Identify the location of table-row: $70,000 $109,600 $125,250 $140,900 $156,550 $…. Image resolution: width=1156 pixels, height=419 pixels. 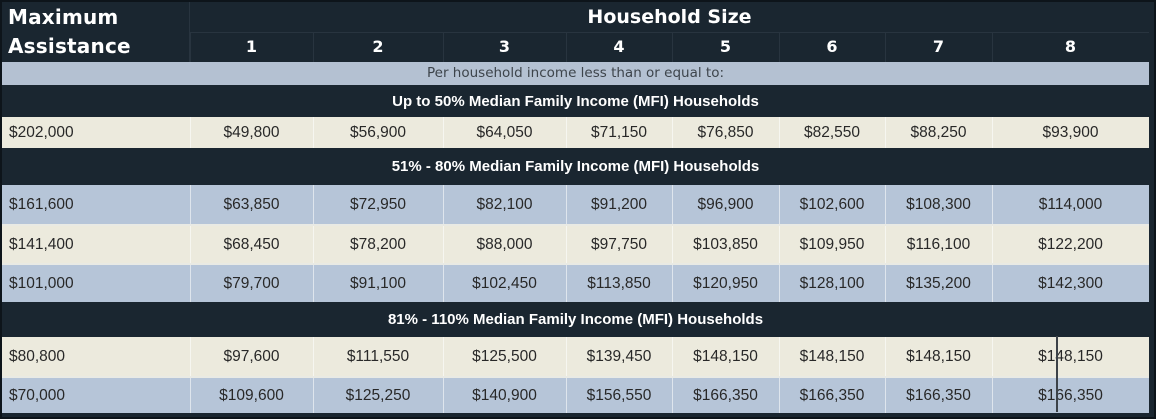
(575, 394).